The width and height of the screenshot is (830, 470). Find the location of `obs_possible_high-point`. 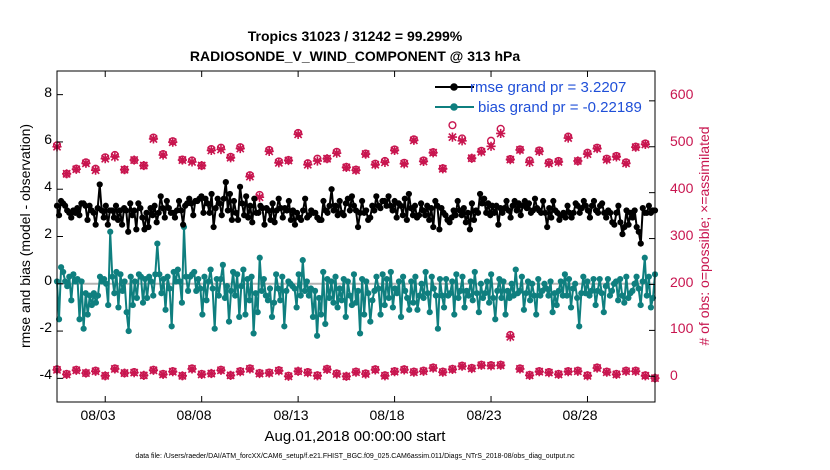

obs_possible_high-point is located at coordinates (452, 125).